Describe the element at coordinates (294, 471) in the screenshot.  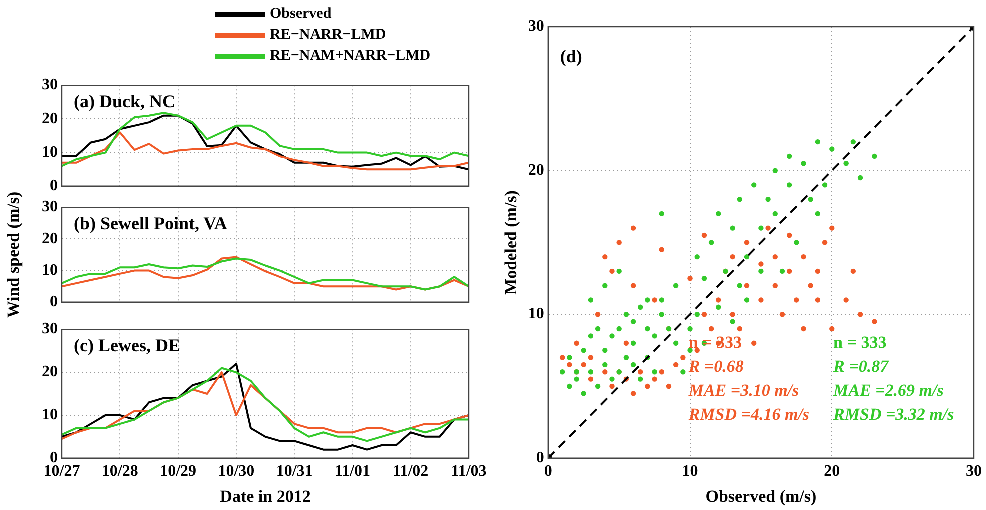
I see `x-tick-label: 10/31` at that location.